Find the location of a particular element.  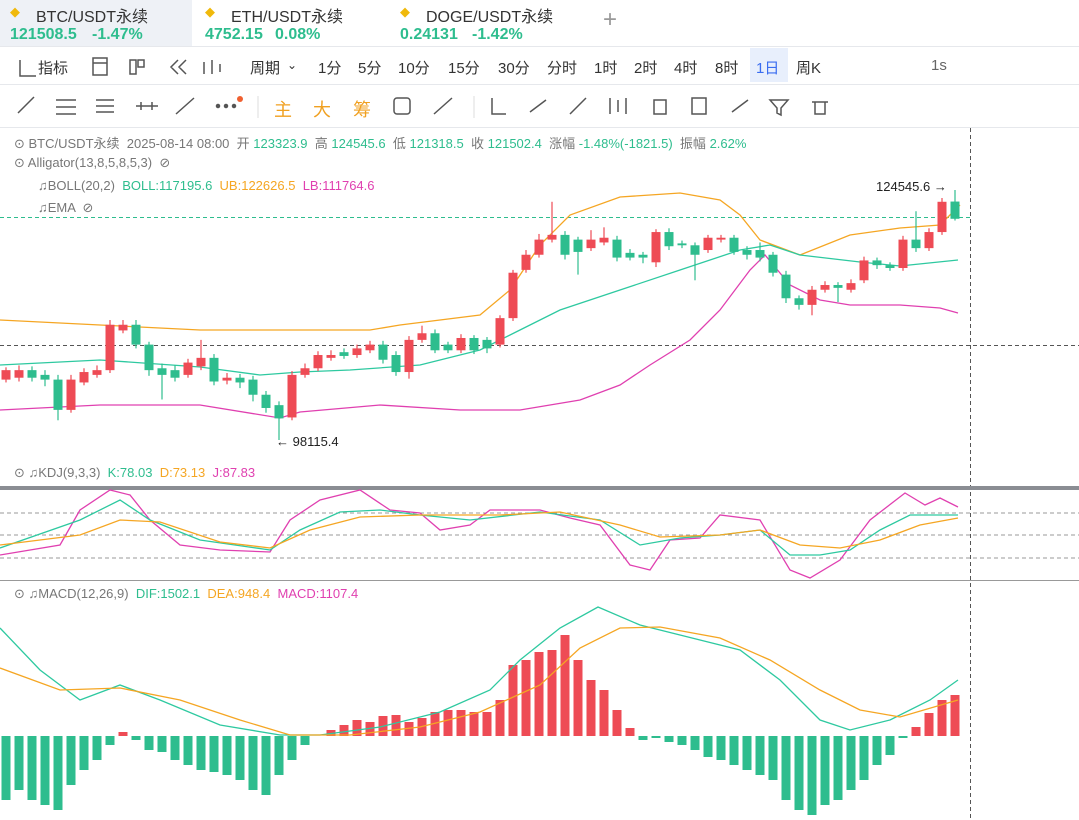

macd-dif: DIF:1502.1 is located at coordinates (168, 593).